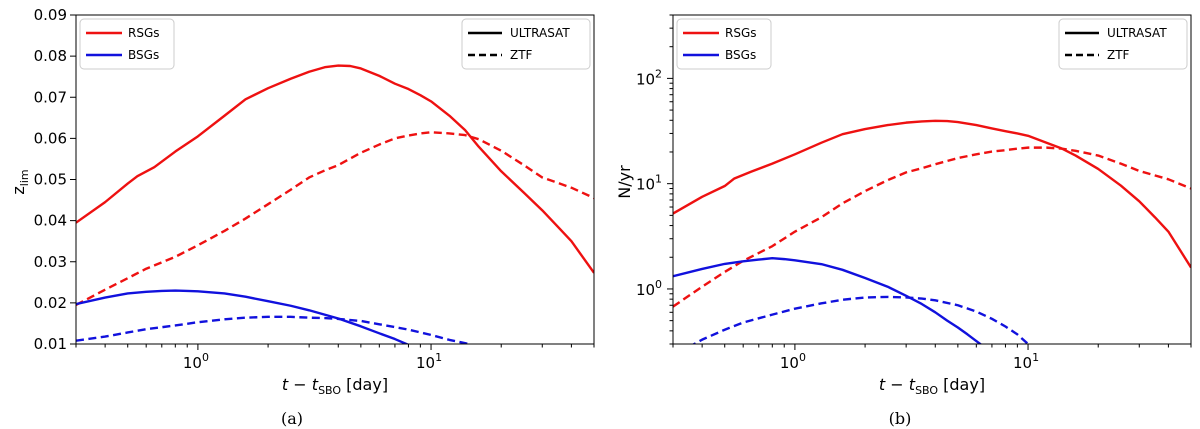  What do you see at coordinates (50, 303) in the screenshot?
I see `panel-a-y-tick-label: 0.02` at bounding box center [50, 303].